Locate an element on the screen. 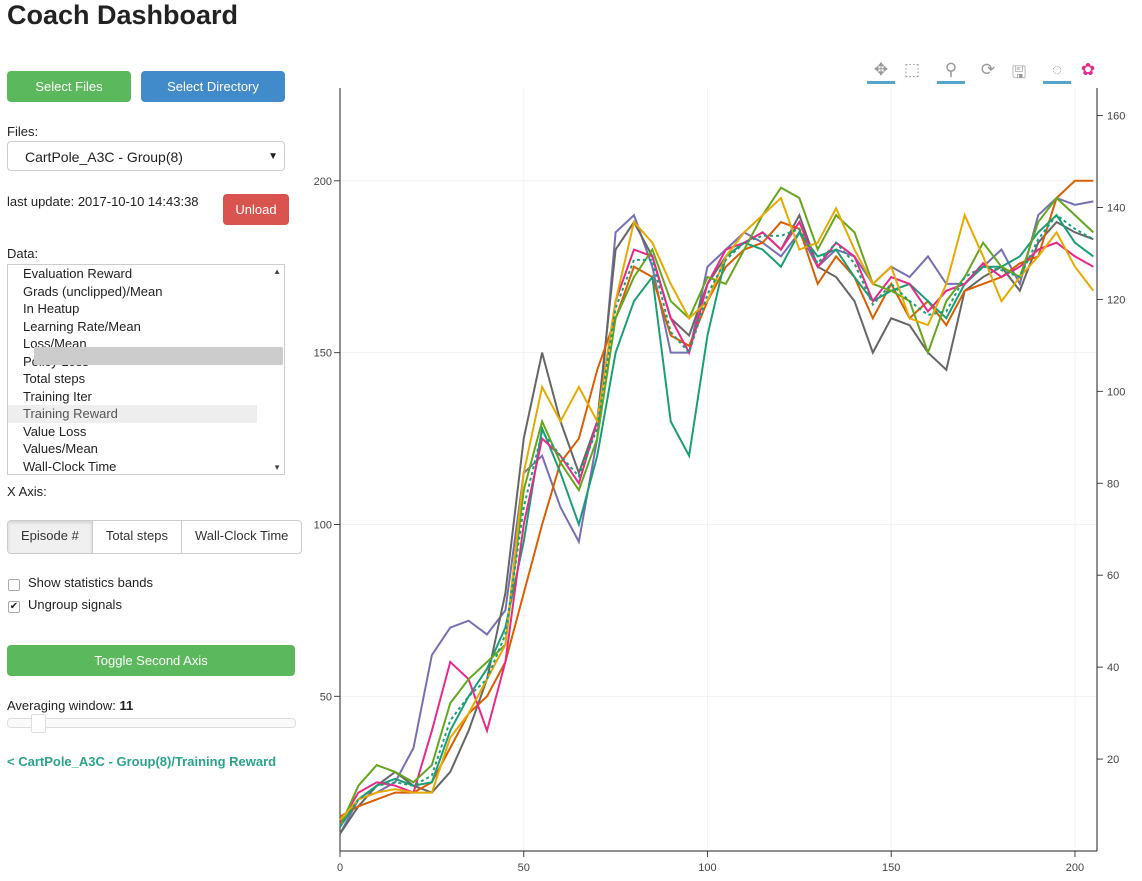 The image size is (1142, 881). x-axis-option-episode: Episode # is located at coordinates (50, 537).